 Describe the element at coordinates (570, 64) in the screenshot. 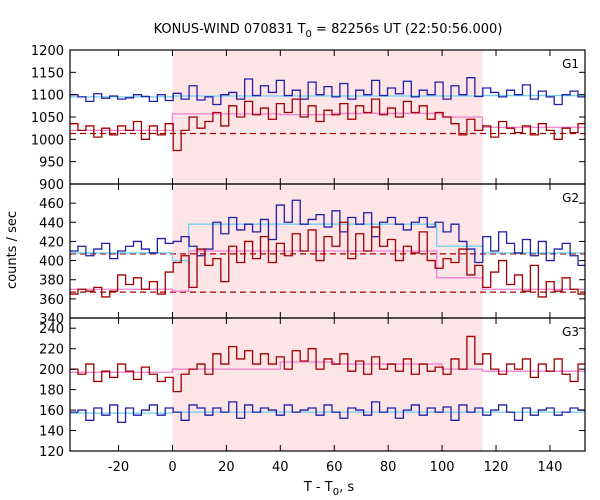

I see `panel-label: G1` at that location.